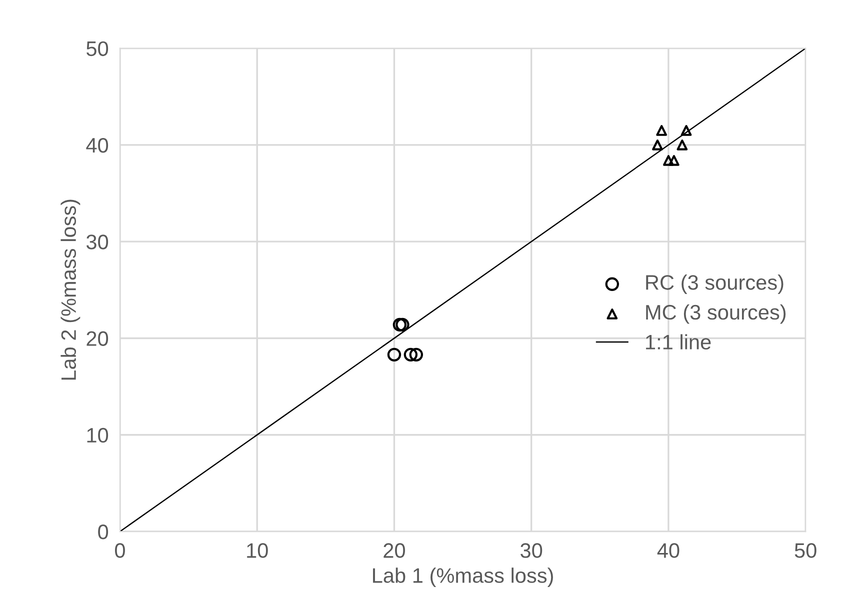  I want to click on x-tick-label: 10, so click(257, 550).